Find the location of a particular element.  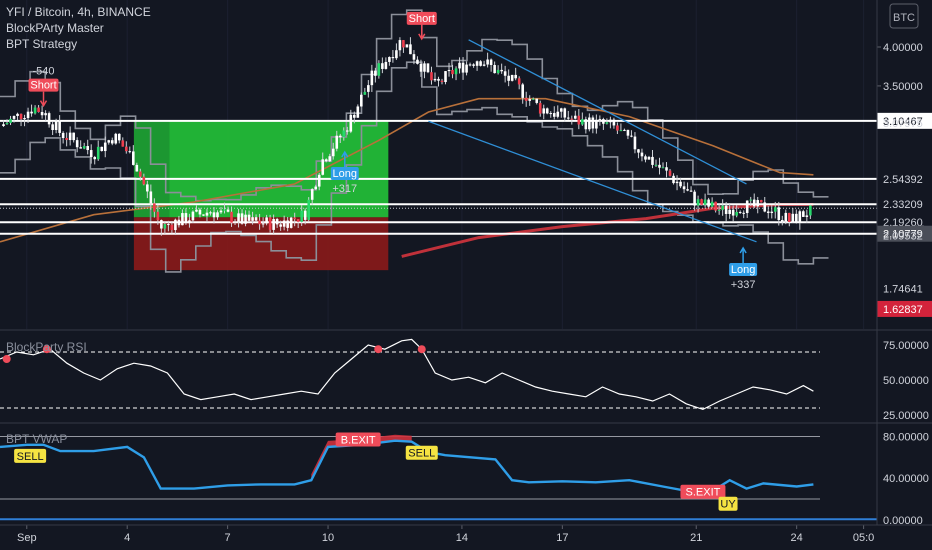

indicator-label: BPT Strategy is located at coordinates (42, 44).